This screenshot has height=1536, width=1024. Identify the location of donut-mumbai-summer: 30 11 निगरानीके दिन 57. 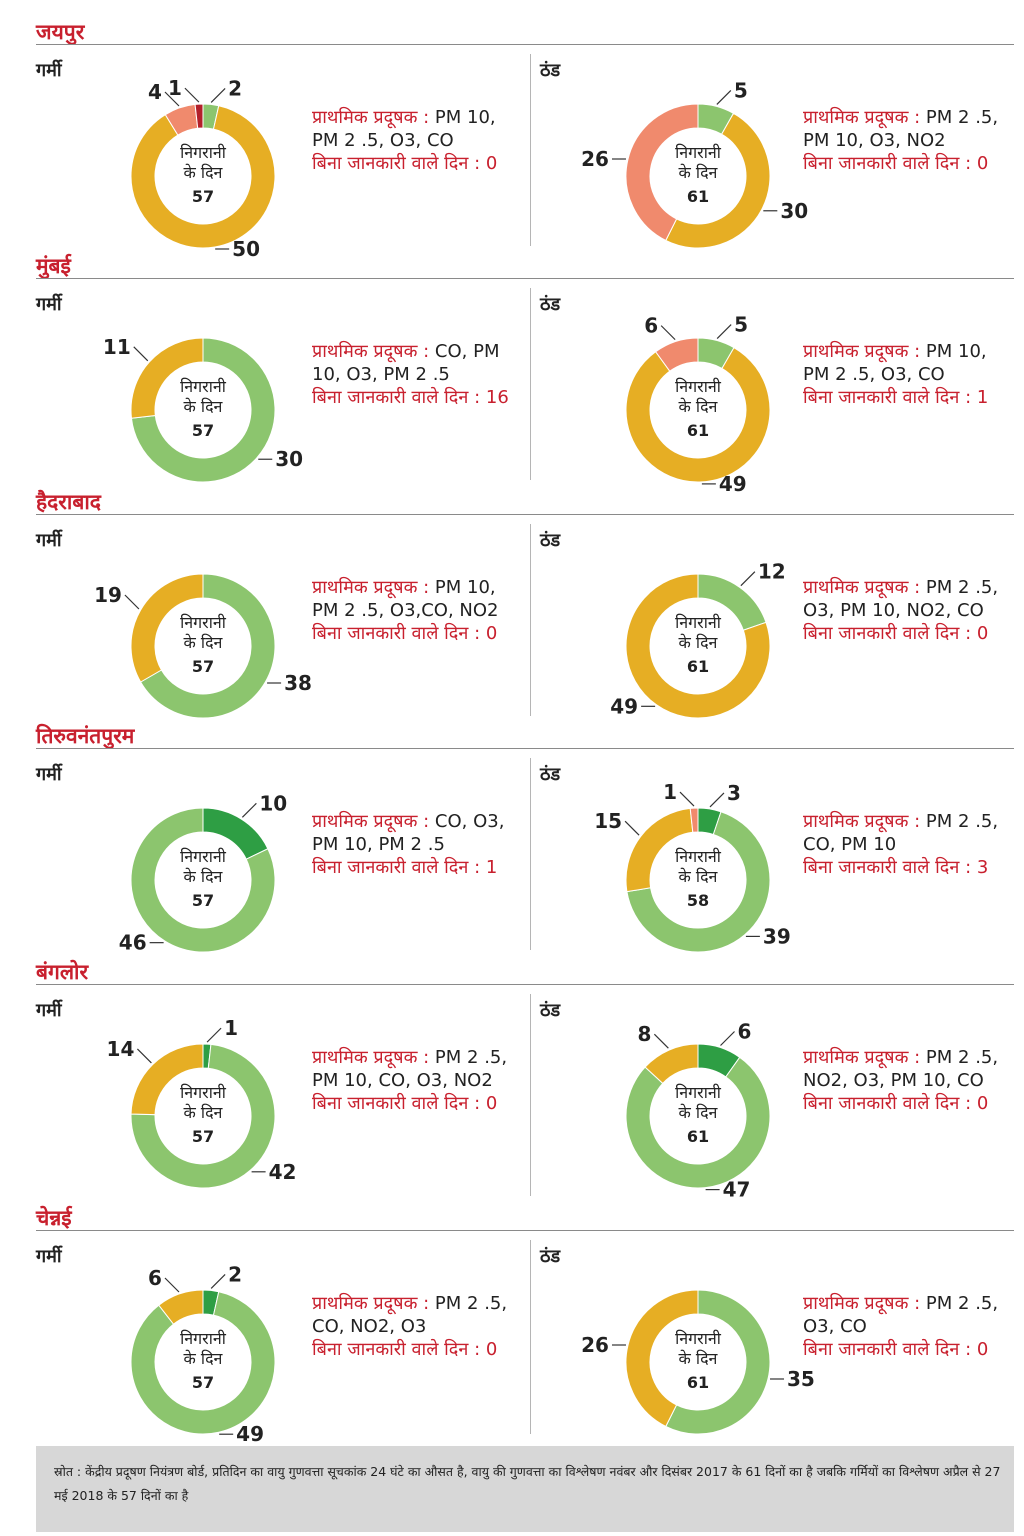
(203, 409).